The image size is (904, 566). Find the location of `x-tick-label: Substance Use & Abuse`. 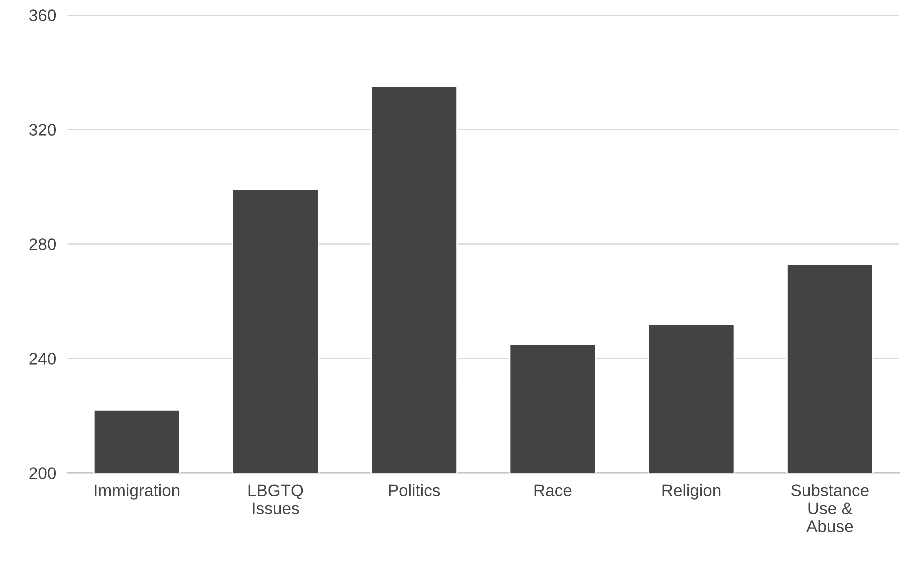

x-tick-label: Substance Use & Abuse is located at coordinates (830, 508).